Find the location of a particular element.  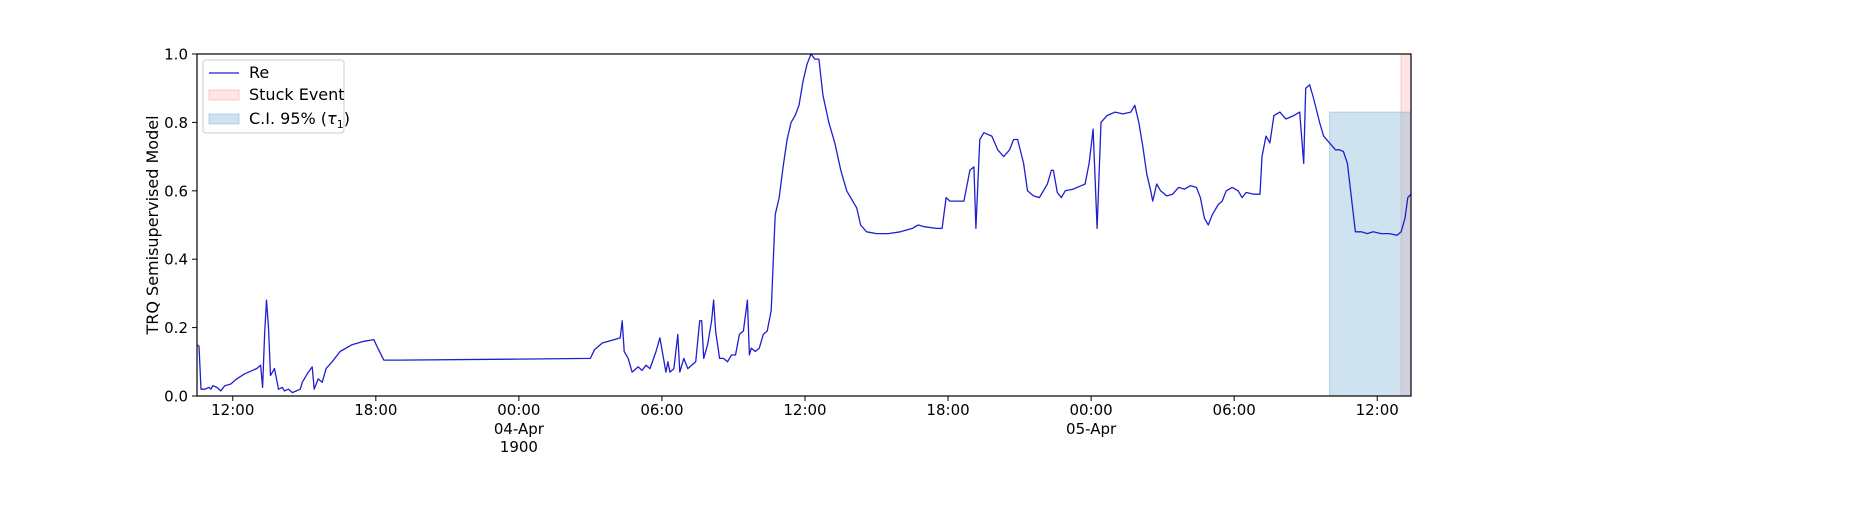

legend-label-re: Re is located at coordinates (259, 72).